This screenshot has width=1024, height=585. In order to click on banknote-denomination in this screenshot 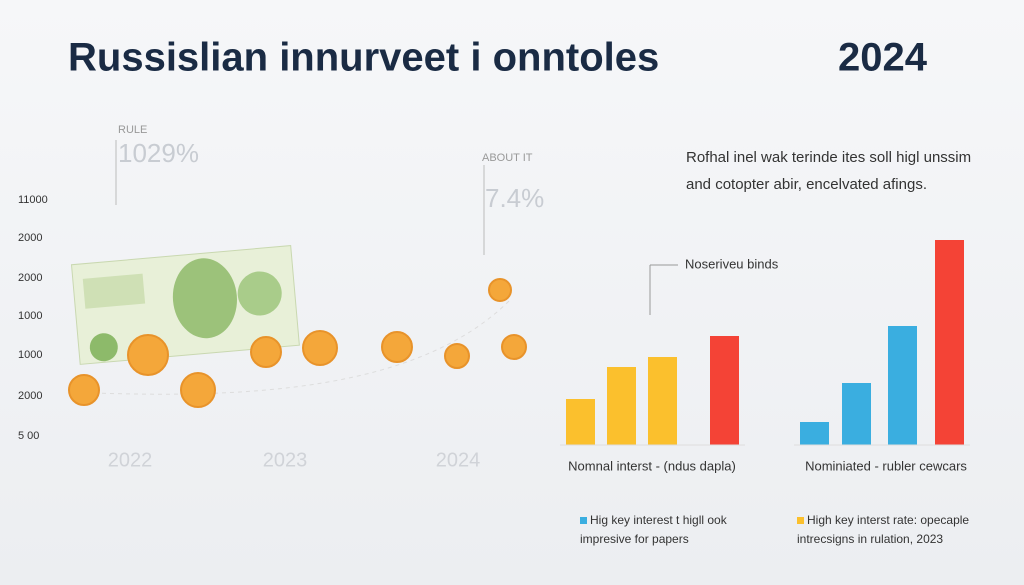, I will do `click(114, 291)`.